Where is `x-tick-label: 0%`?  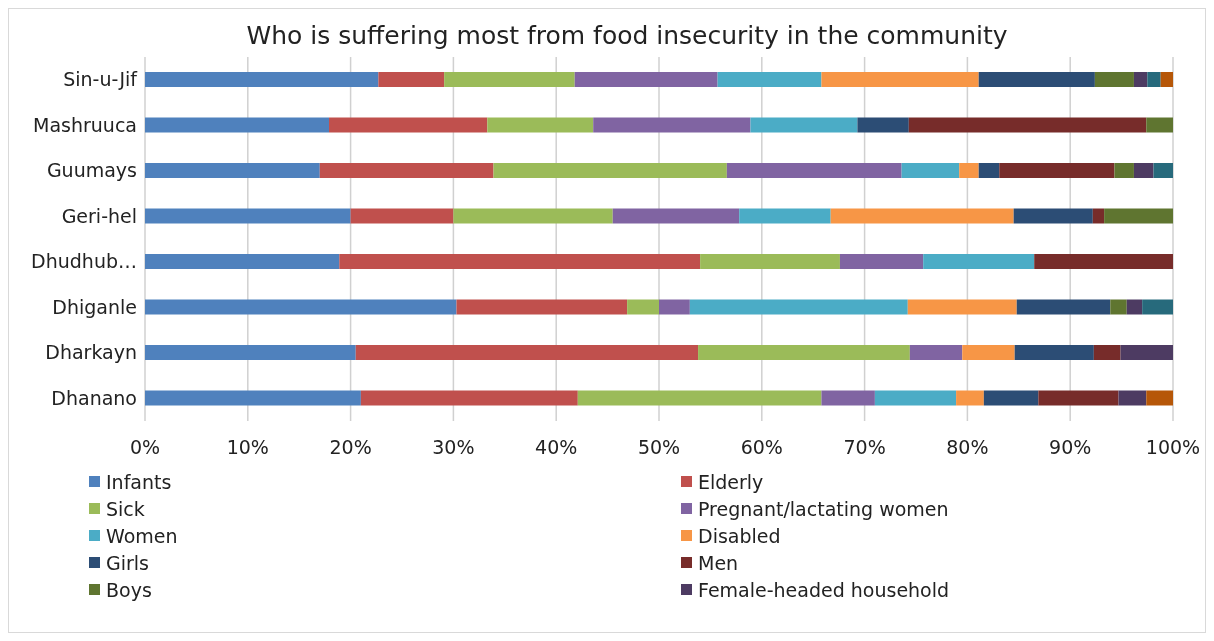 x-tick-label: 0% is located at coordinates (145, 447).